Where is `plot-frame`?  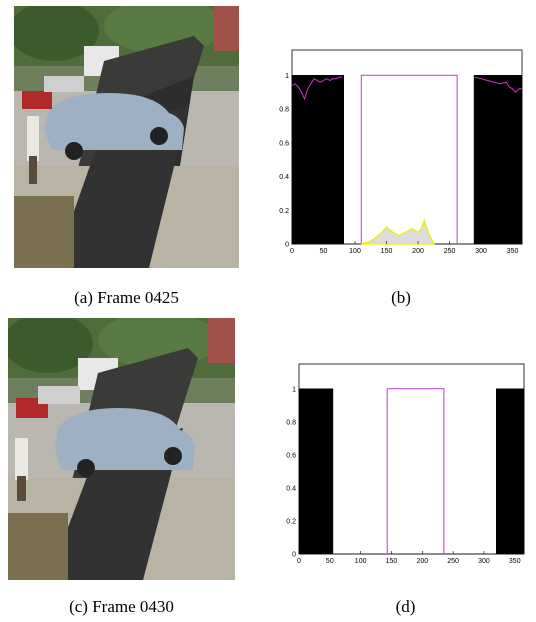
plot-frame is located at coordinates (411, 459).